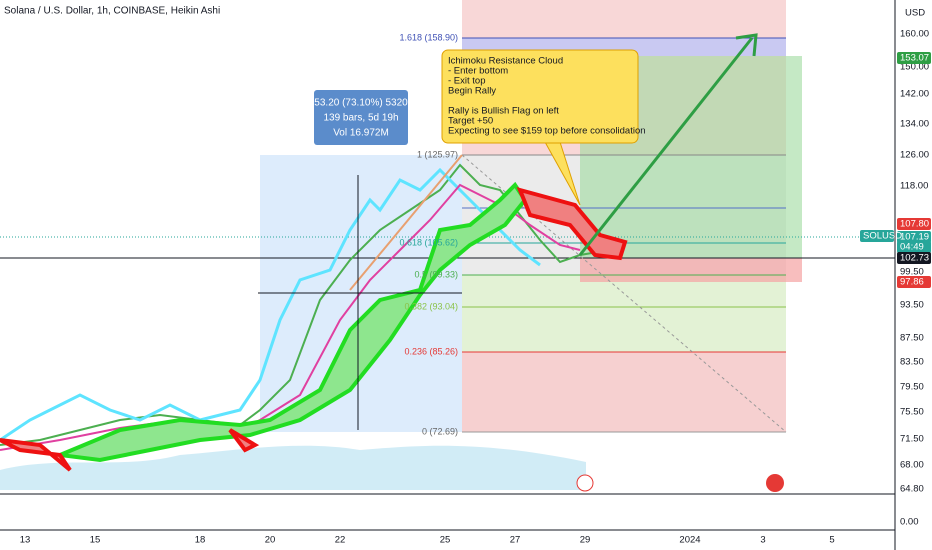 The width and height of the screenshot is (932, 550). I want to click on measure-text: 139 bars, 5d 19h, so click(360, 118).